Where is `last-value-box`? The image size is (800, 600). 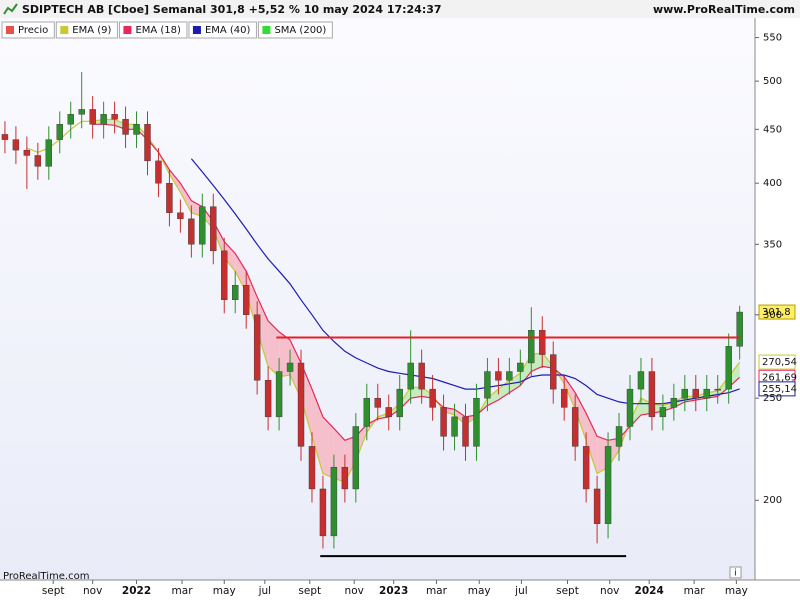 last-value-box is located at coordinates (777, 362).